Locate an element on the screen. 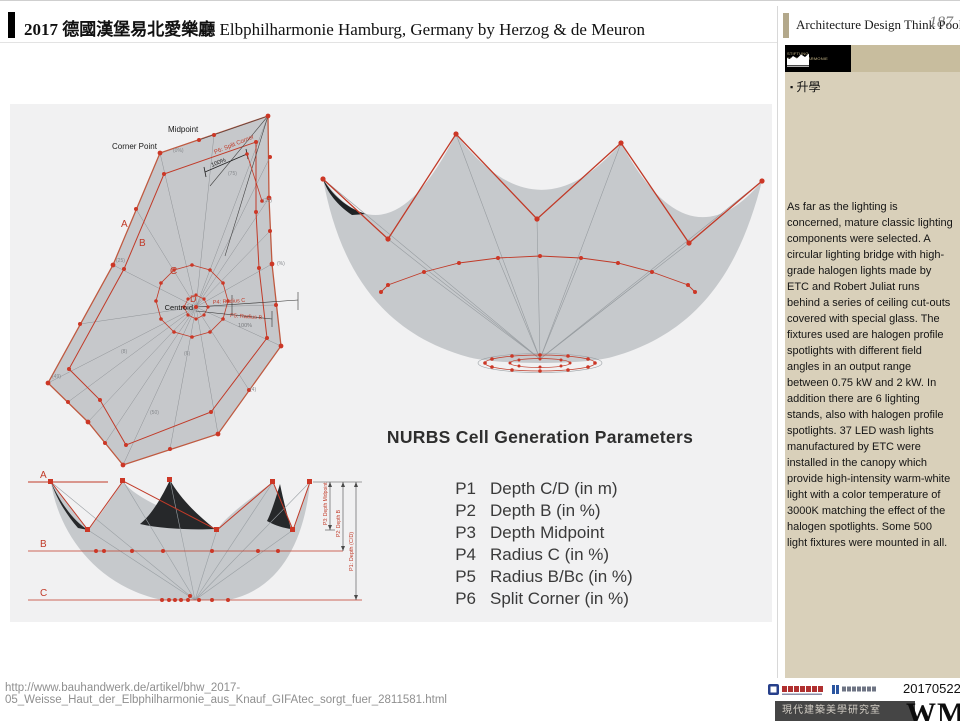 Image resolution: width=960 pixels, height=721 pixels. section-dimension-lines is located at coordinates (337, 540).